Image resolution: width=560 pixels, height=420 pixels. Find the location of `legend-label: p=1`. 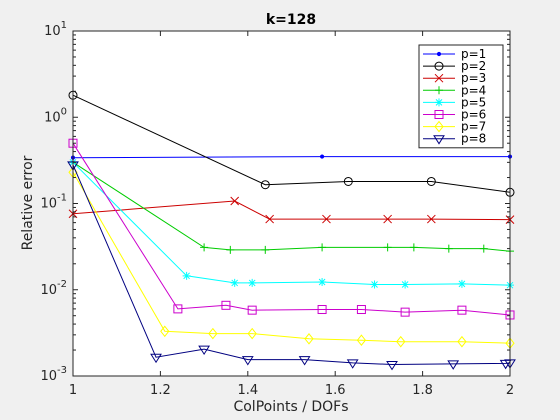

legend-label: p=1 is located at coordinates (473, 54).